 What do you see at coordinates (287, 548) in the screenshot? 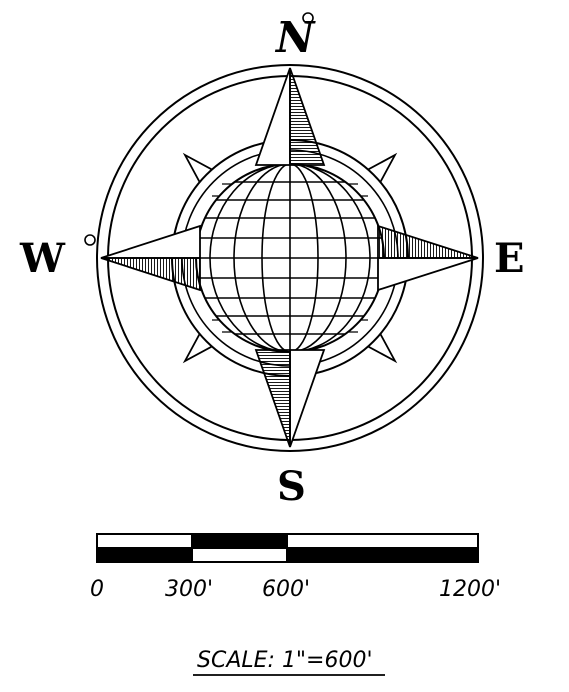
I see `scale-bar` at bounding box center [287, 548].